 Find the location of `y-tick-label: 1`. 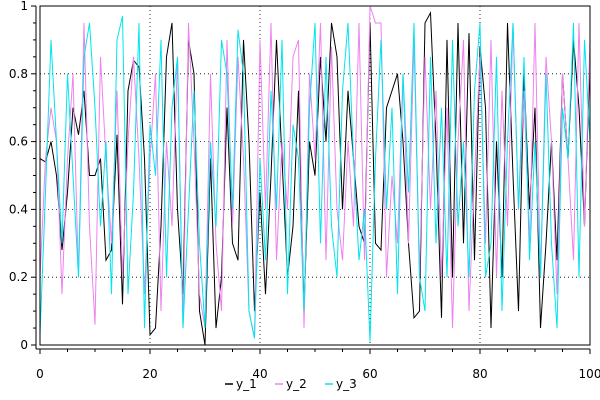

y-tick-label: 1 is located at coordinates (24, 6).